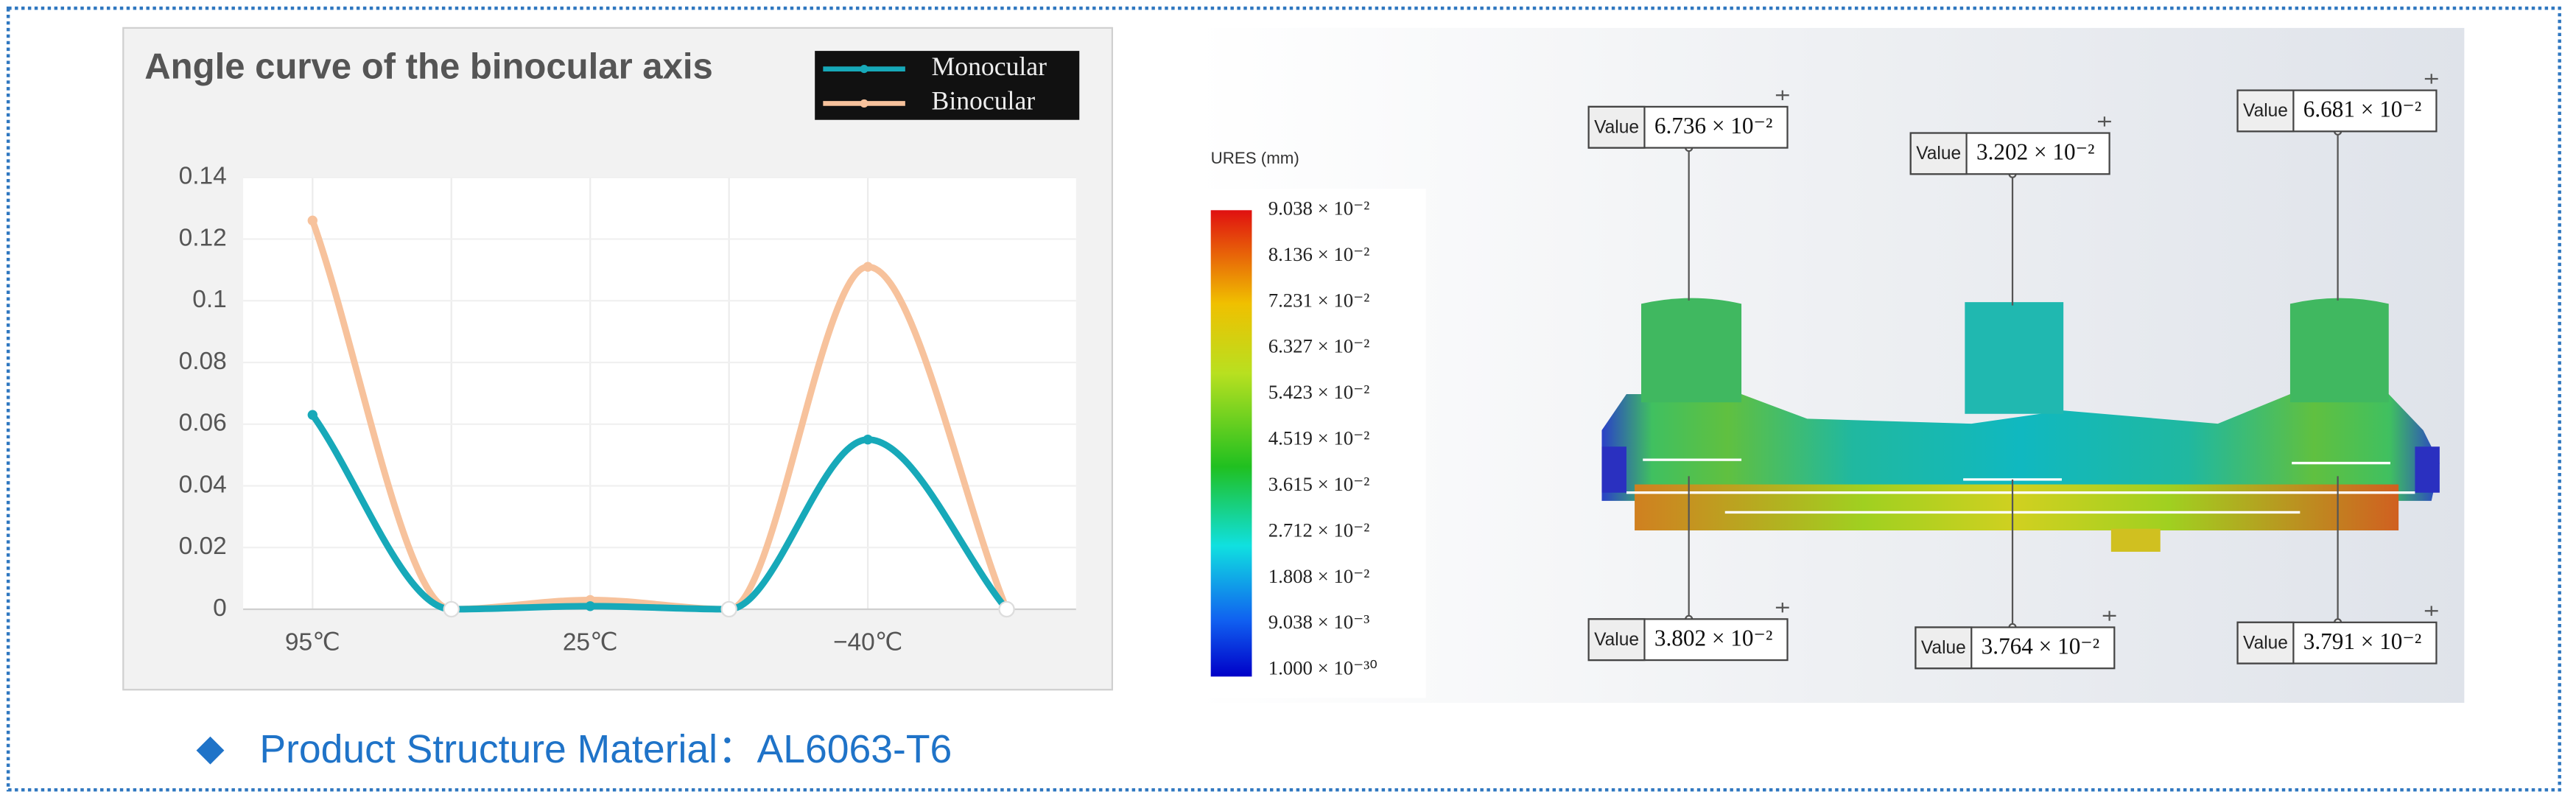 The width and height of the screenshot is (2576, 803). Describe the element at coordinates (1319, 392) in the screenshot. I see `colorbar-label: 5.423 × 10⁻²` at that location.